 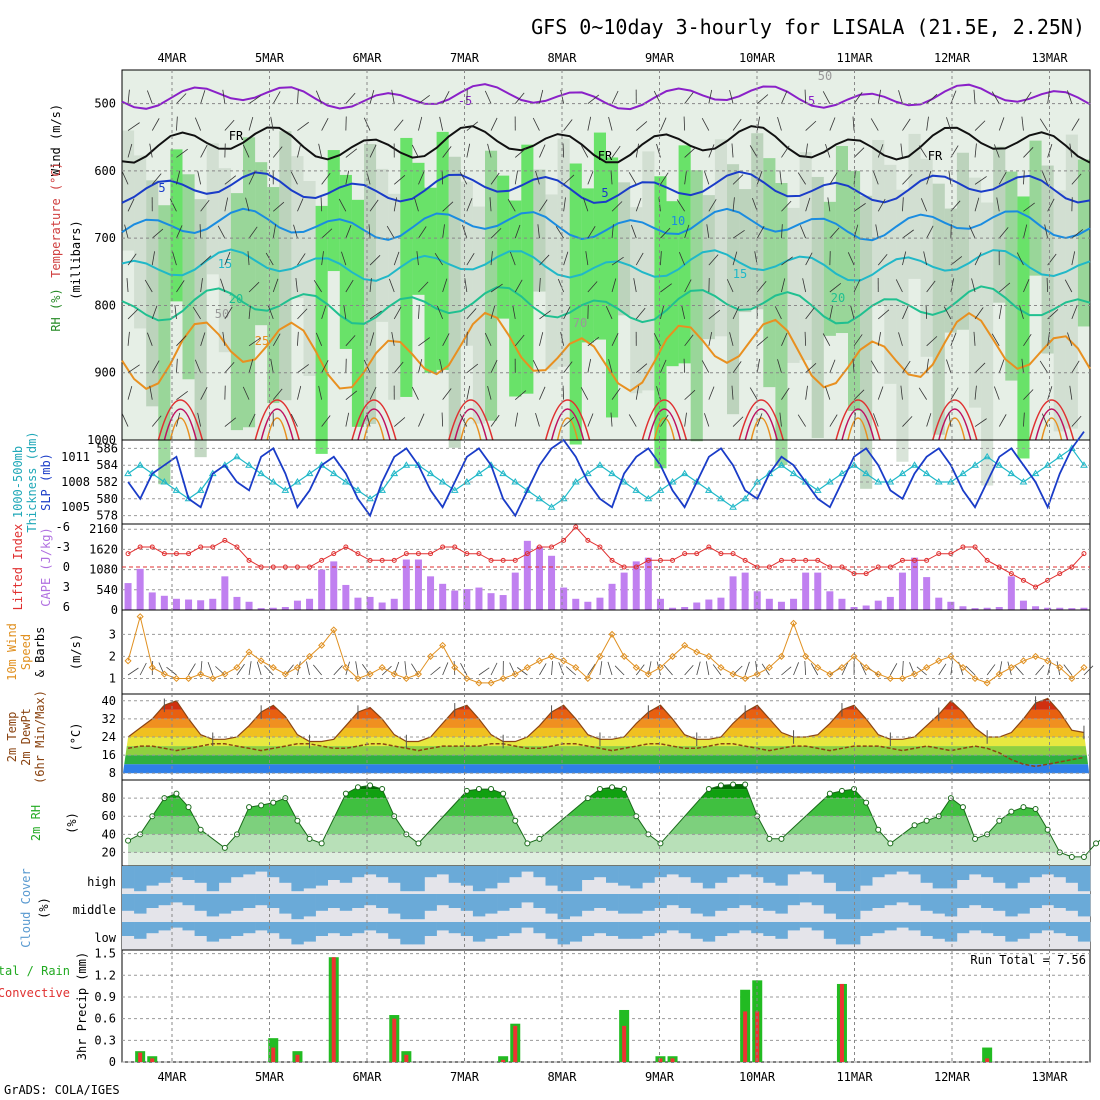 I want to click on slp-tick: 1005, so click(x=75, y=507).